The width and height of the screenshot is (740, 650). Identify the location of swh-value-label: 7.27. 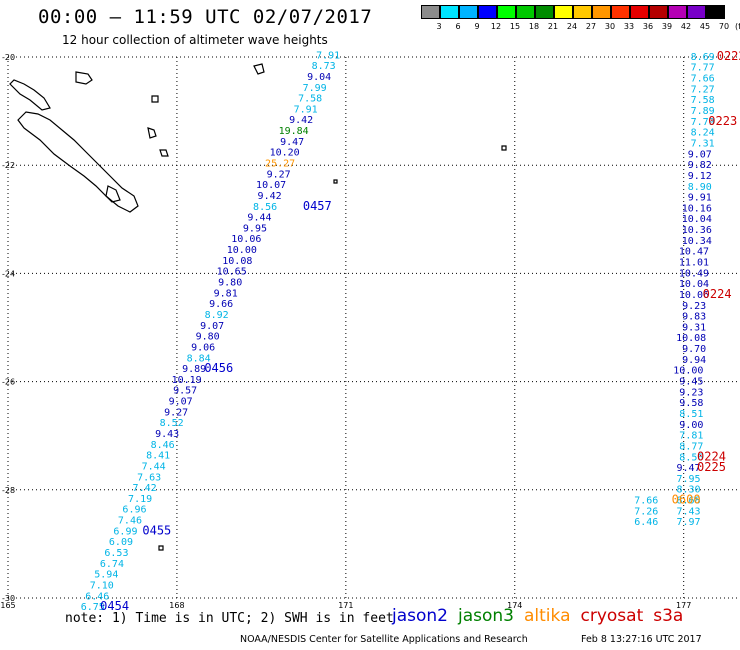
(703, 89).